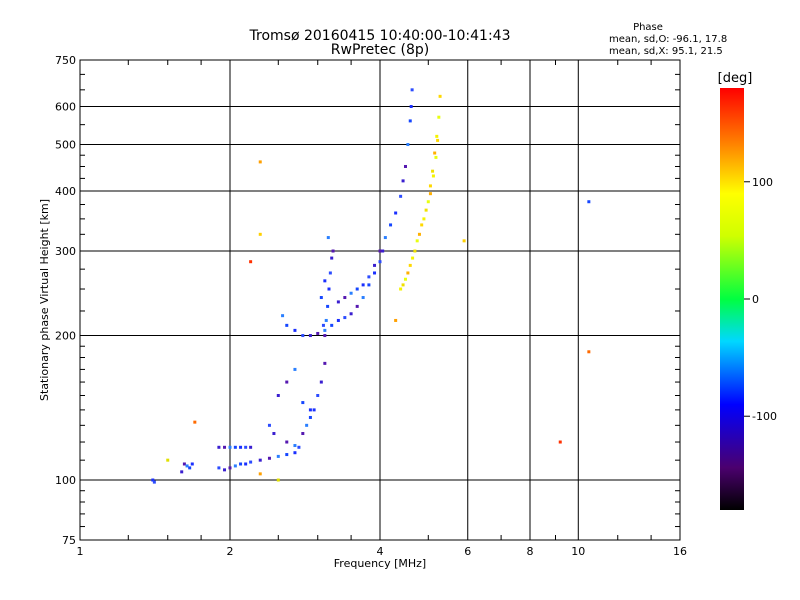 The image size is (800, 600). What do you see at coordinates (648, 27) in the screenshot?
I see `phase-stats-heading: Phase` at bounding box center [648, 27].